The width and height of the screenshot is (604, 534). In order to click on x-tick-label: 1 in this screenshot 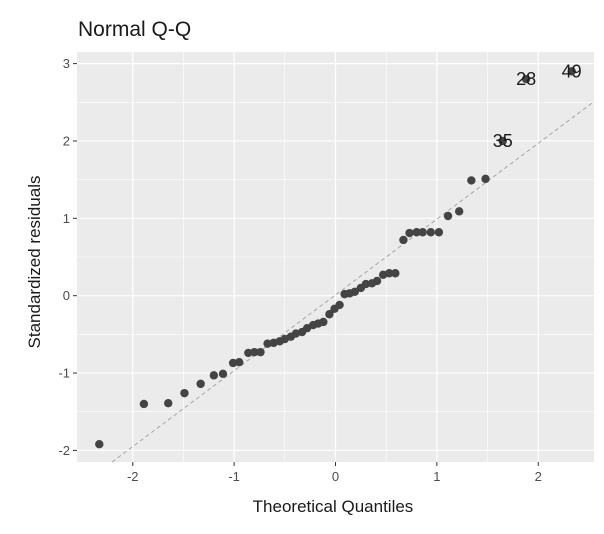, I will do `click(436, 476)`.